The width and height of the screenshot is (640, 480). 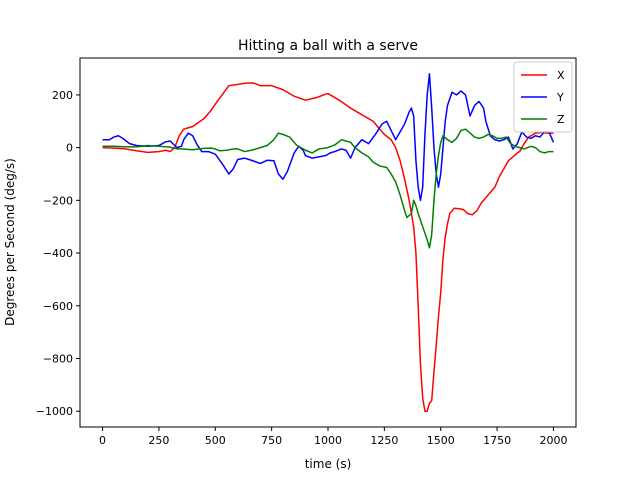 What do you see at coordinates (69, 148) in the screenshot?
I see `y-tick-label: 0` at bounding box center [69, 148].